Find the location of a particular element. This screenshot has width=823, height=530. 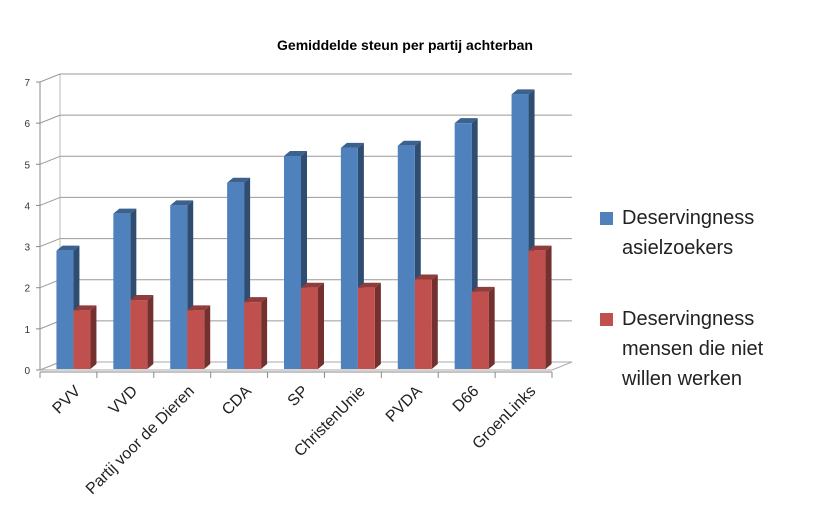

legend-swatch-blue is located at coordinates (606, 218).